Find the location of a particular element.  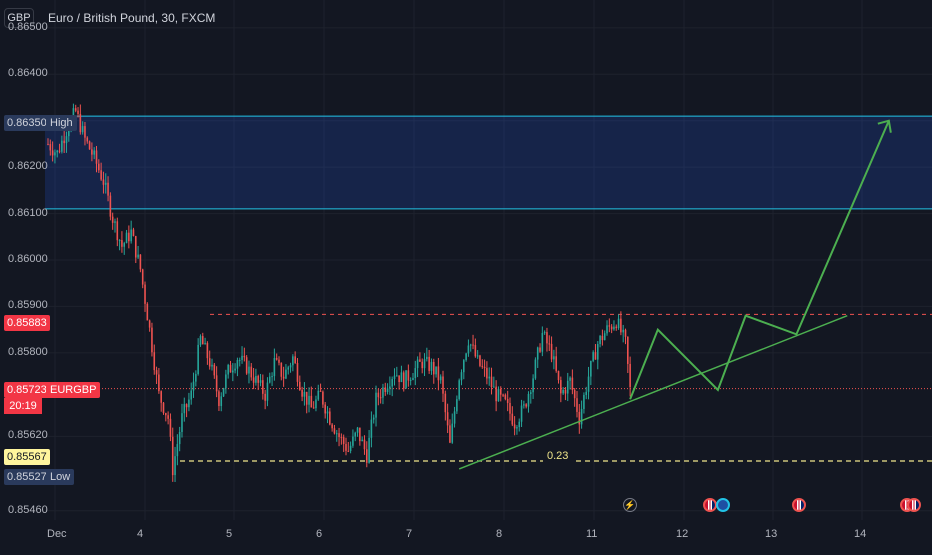

time-tick-label: 5 is located at coordinates (229, 534).